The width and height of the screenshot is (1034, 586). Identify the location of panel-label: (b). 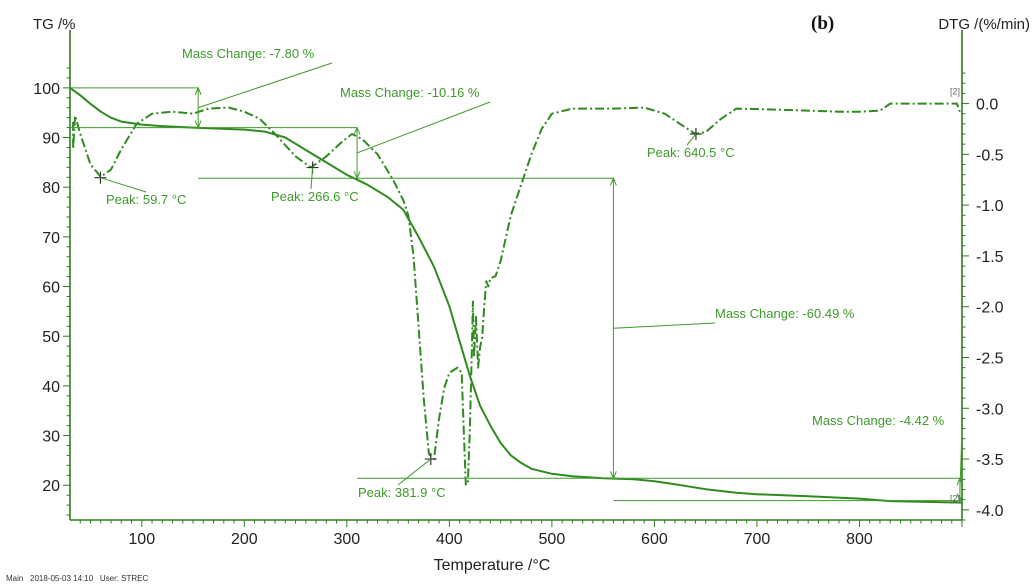
(822, 23).